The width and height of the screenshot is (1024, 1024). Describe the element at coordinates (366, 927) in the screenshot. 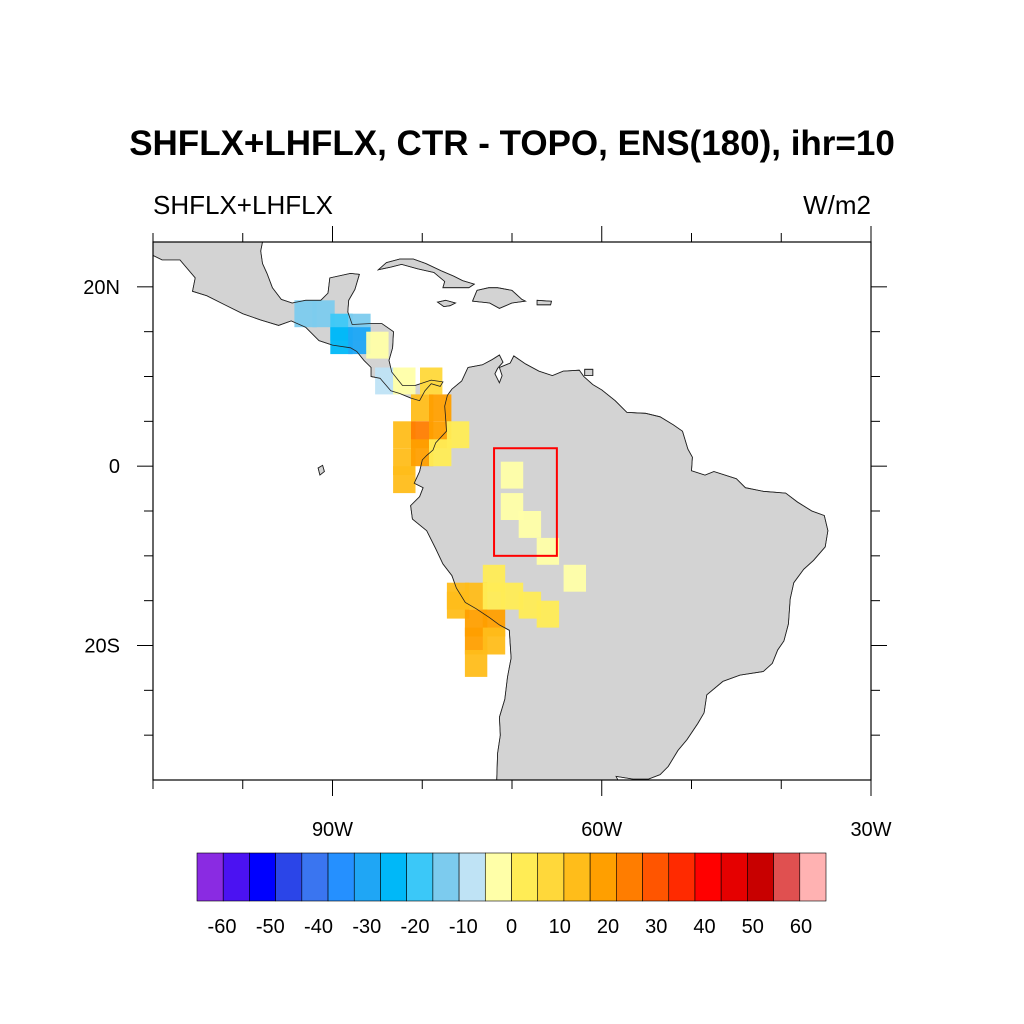

I see `colorbar-label: -30` at that location.